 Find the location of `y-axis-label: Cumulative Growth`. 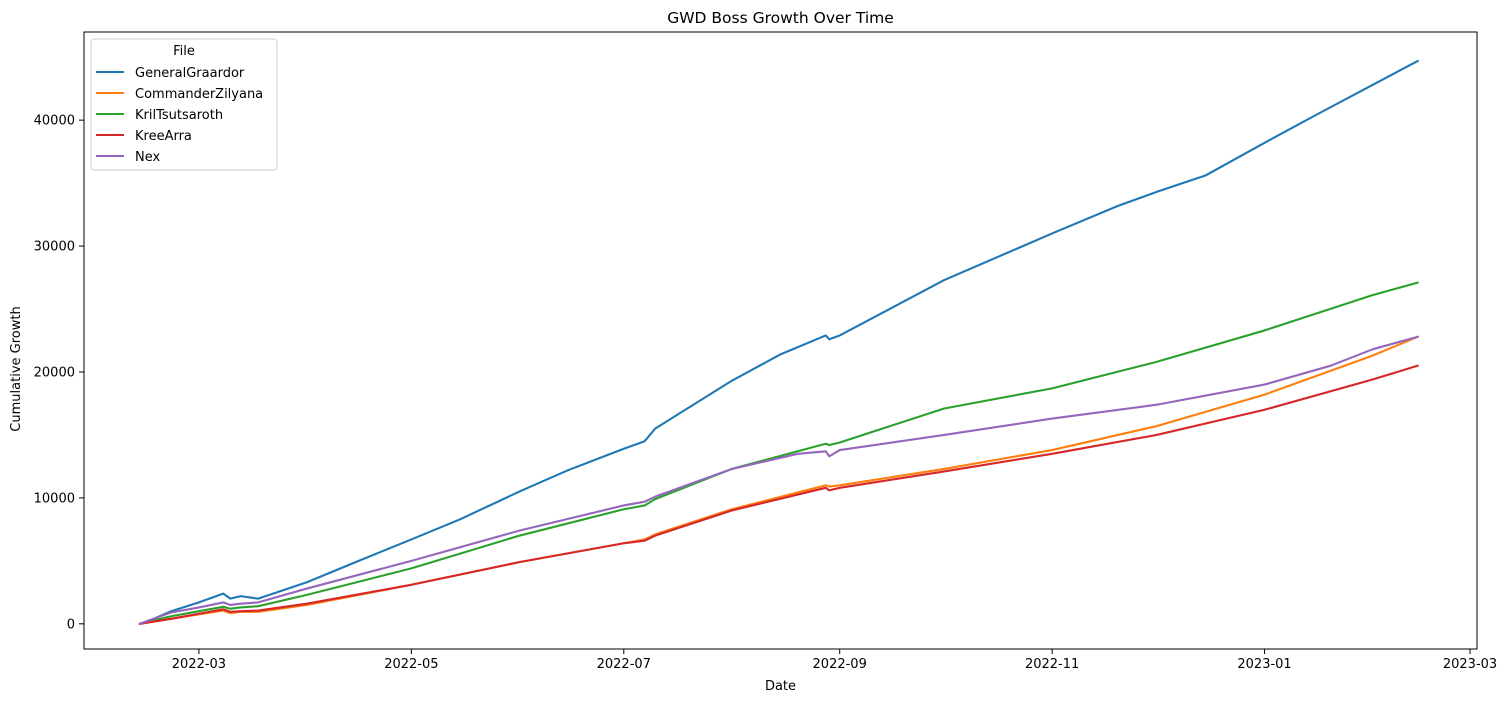

y-axis-label: Cumulative Growth is located at coordinates (16, 368).